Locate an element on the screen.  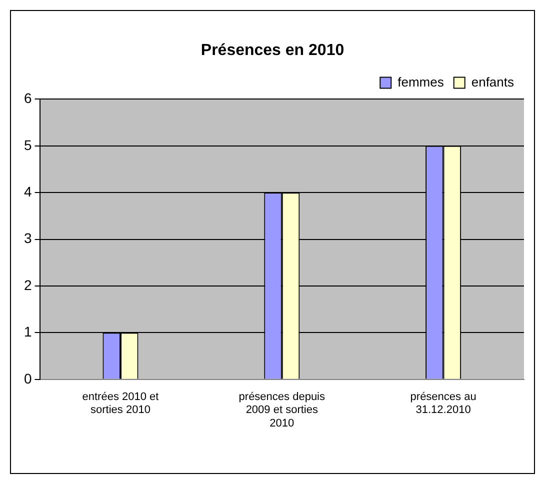
y-tick-label: 2 is located at coordinates (28, 284).